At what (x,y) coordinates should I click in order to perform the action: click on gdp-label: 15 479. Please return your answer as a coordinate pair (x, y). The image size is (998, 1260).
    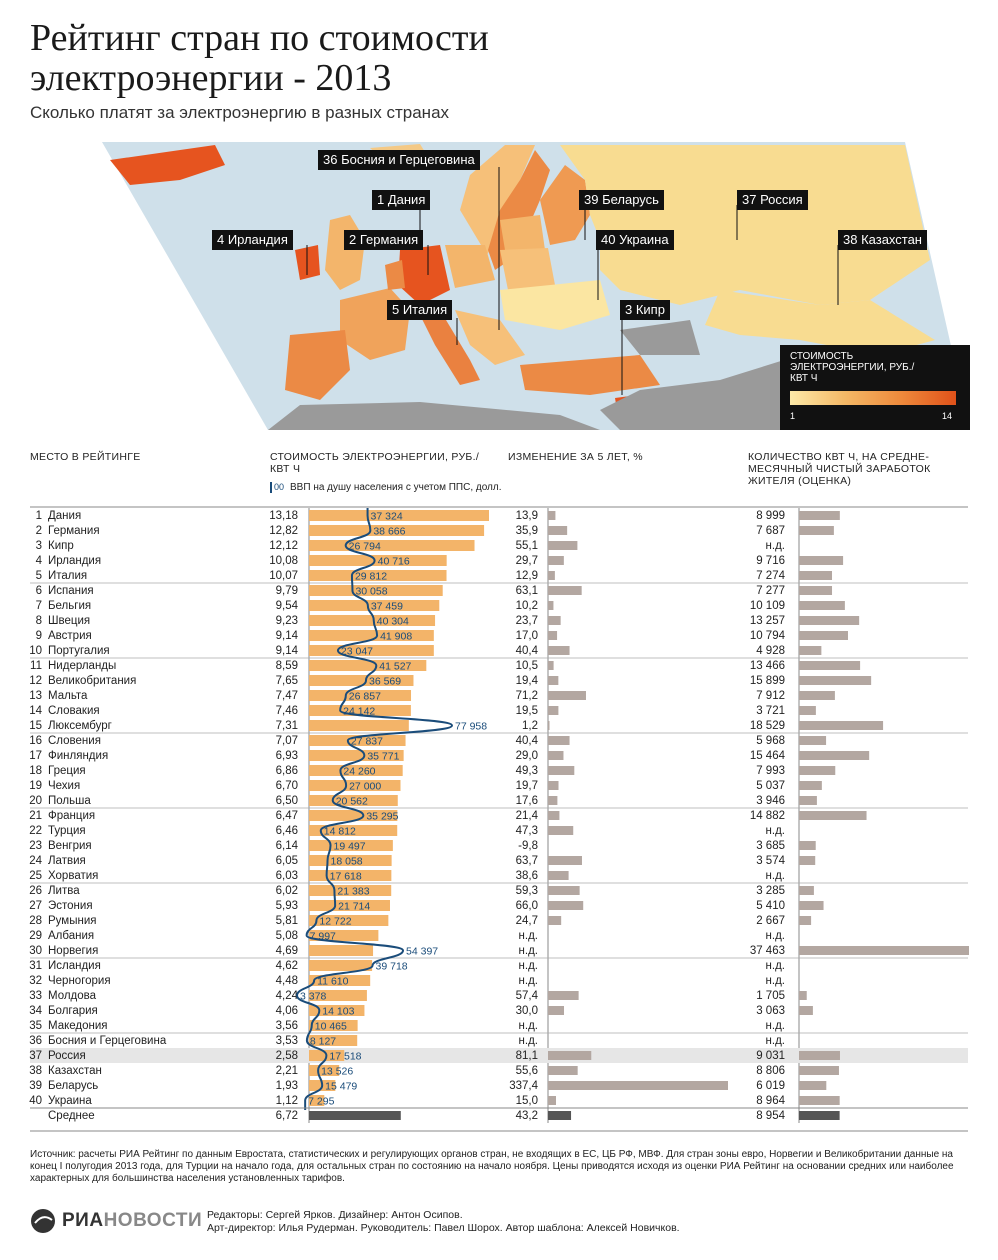
    Looking at the image, I should click on (341, 1087).